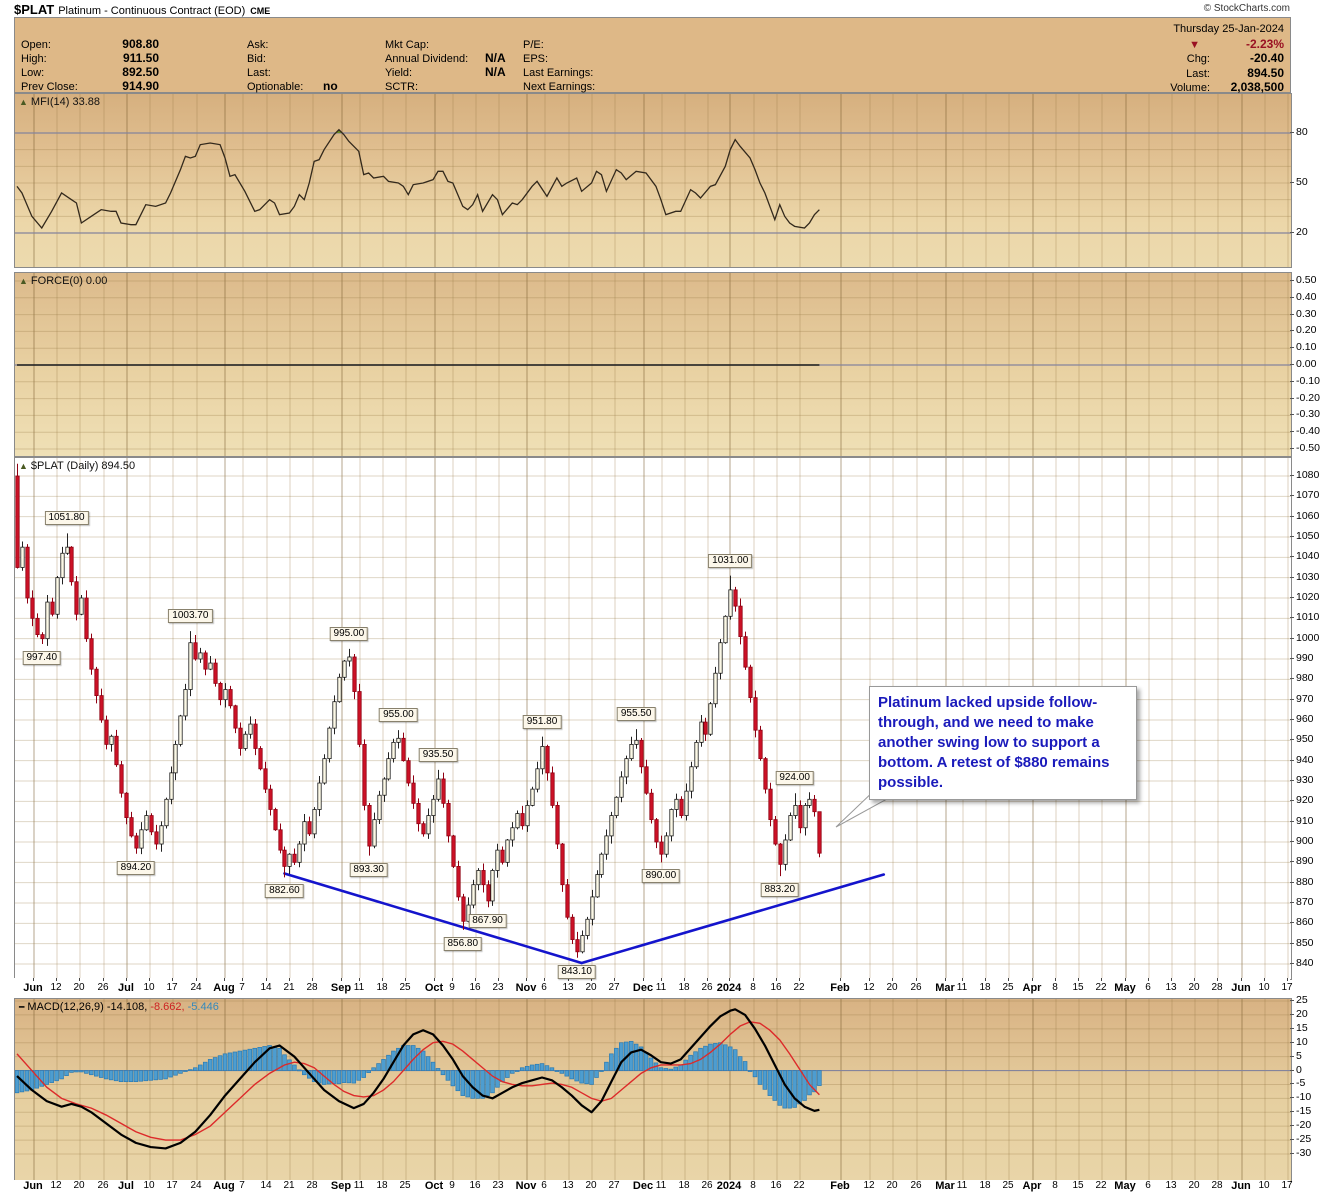  What do you see at coordinates (1287, 987) in the screenshot?
I see `x-axis-label: 17` at bounding box center [1287, 987].